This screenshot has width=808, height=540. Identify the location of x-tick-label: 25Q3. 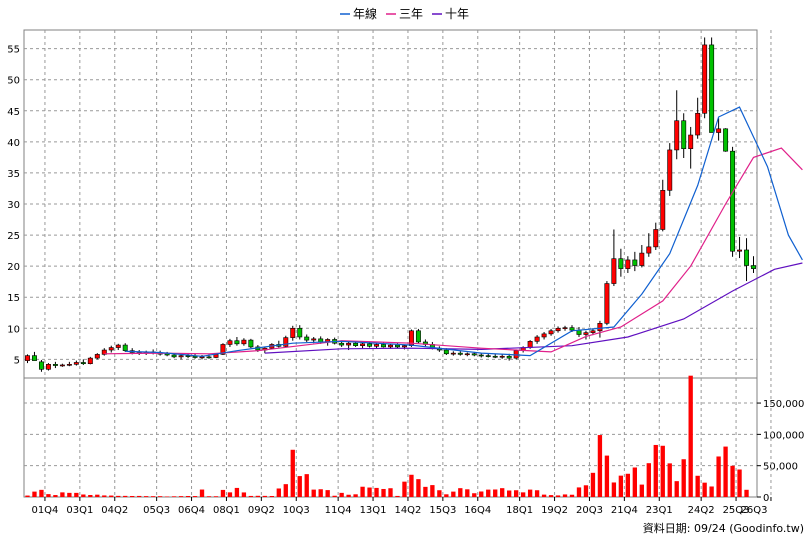
(736, 510).